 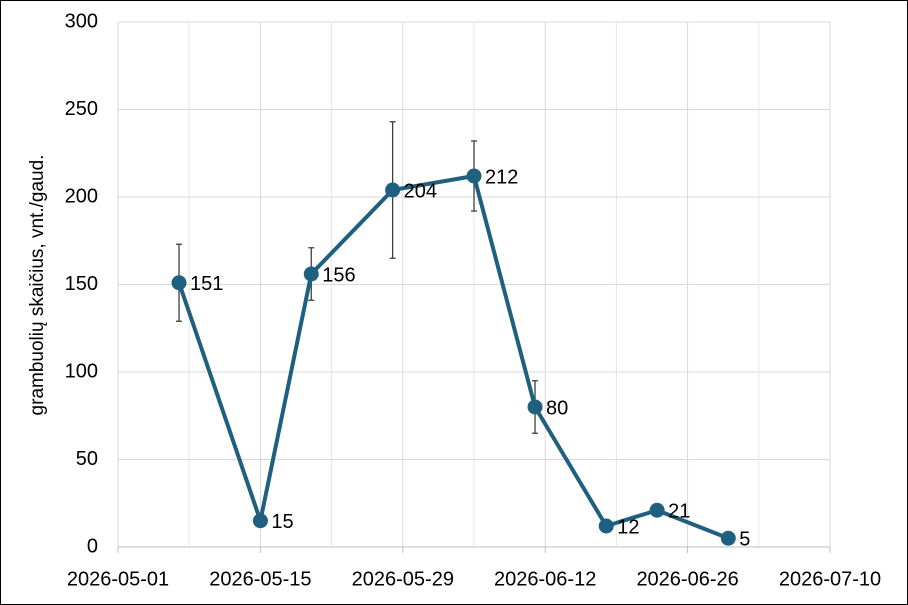 What do you see at coordinates (557, 408) in the screenshot?
I see `data-label: 80` at bounding box center [557, 408].